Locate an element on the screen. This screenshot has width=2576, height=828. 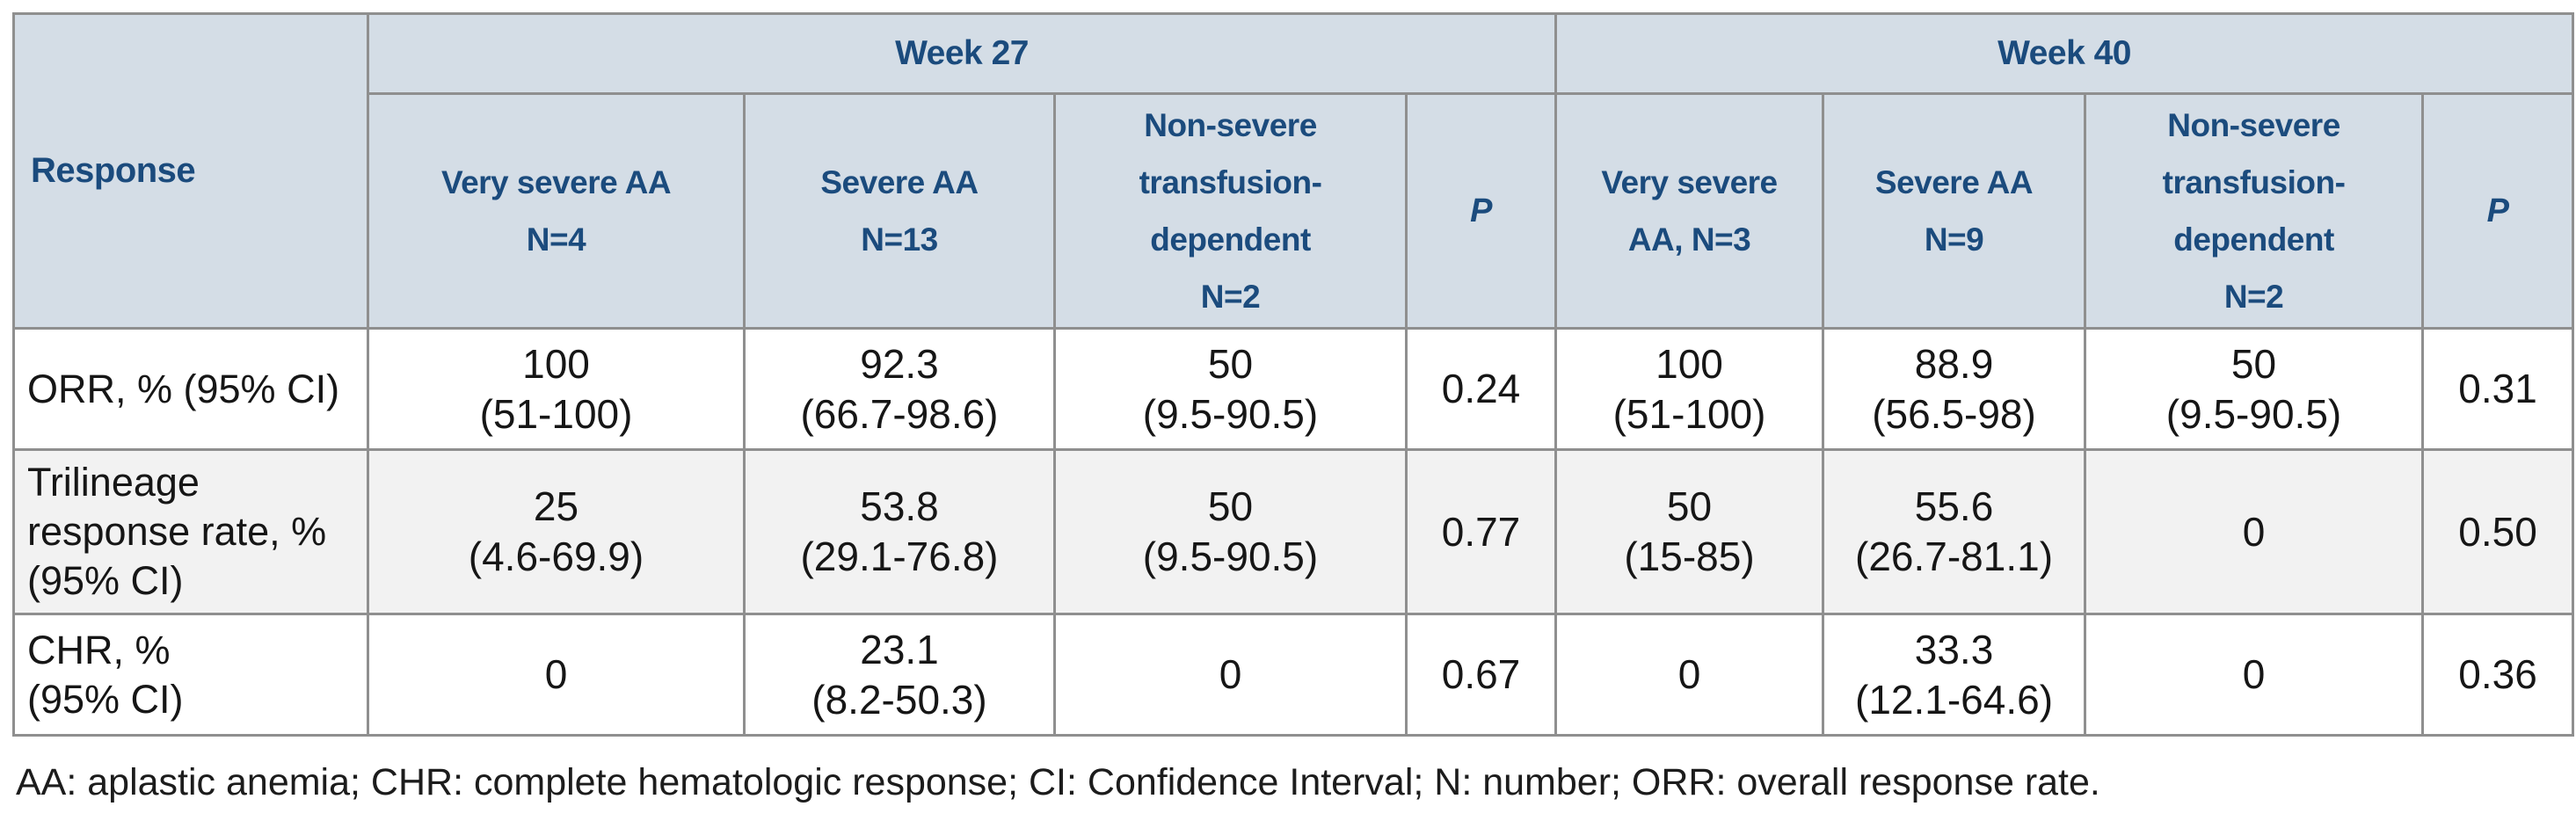
col-header-week27-non-severe: Non-severe transfusion- dependent N=2 is located at coordinates (1230, 211).